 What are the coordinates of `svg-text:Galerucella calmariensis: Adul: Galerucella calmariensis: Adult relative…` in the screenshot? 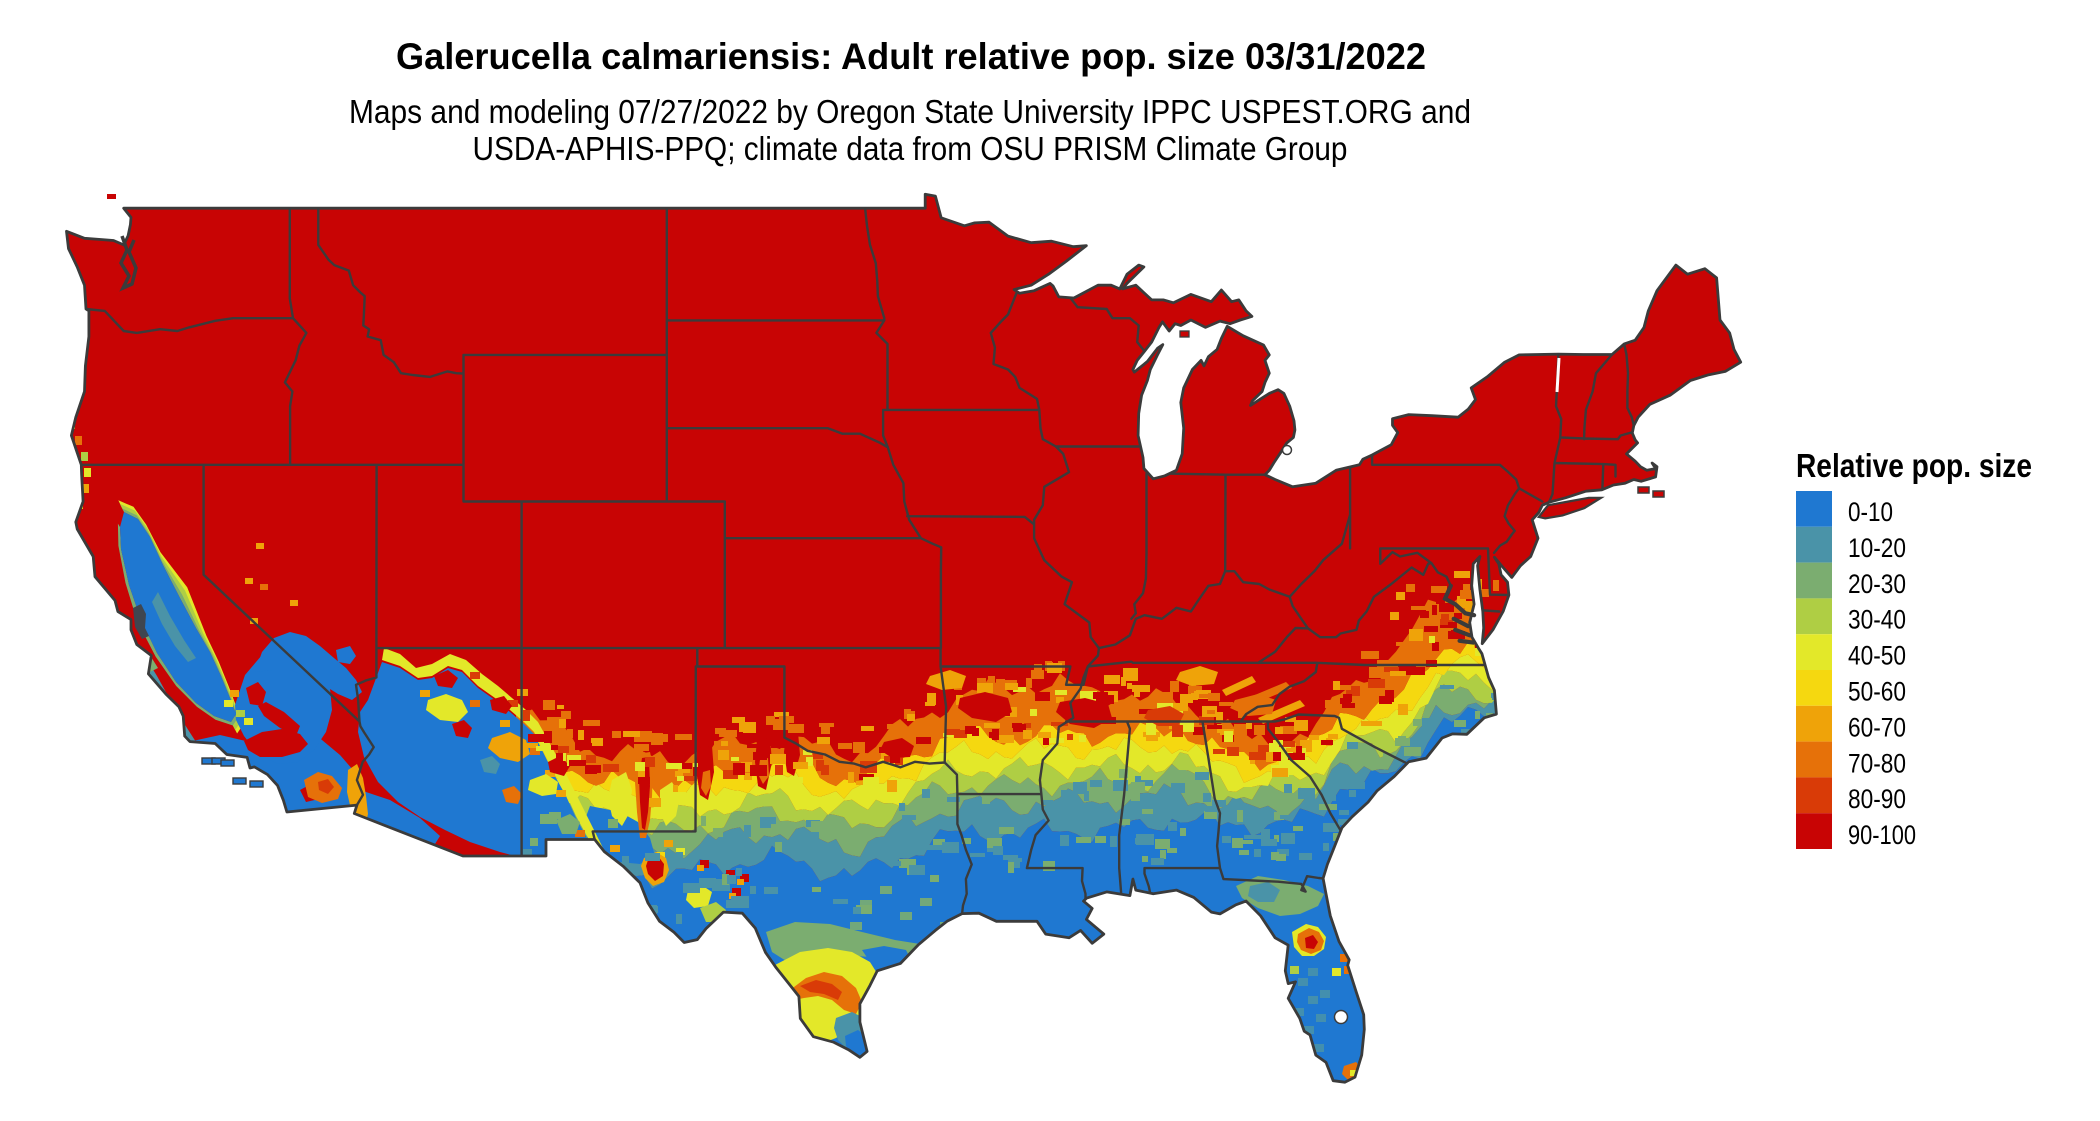 It's located at (911, 56).